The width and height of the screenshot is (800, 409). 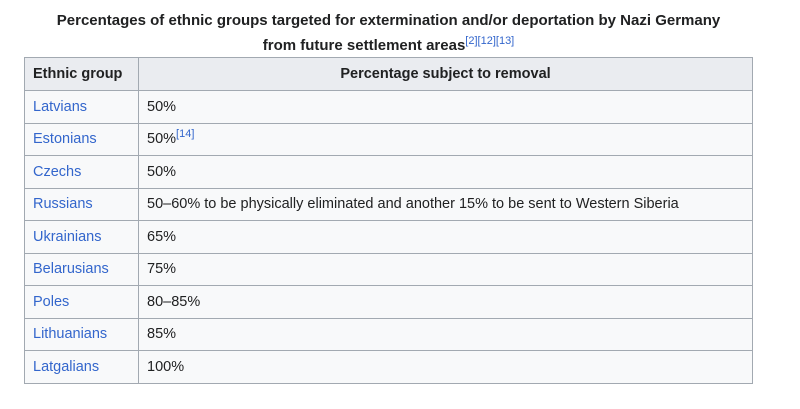 I want to click on ethnic-group-link: Lithuanians, so click(x=70, y=334).